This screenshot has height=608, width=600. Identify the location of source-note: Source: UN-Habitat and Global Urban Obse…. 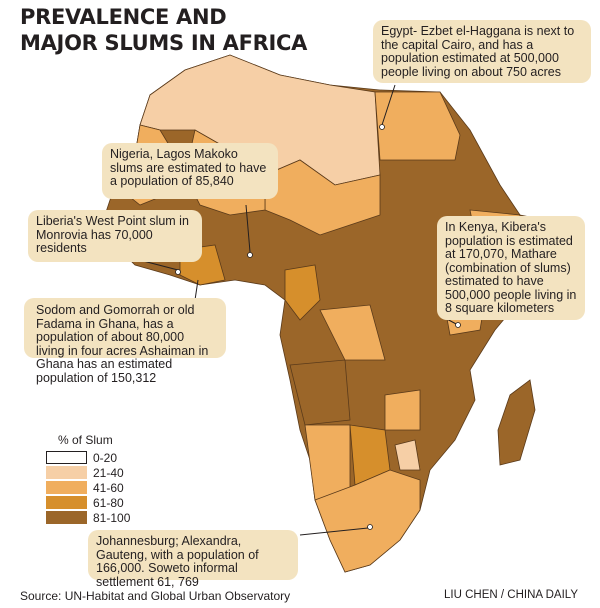
(155, 596).